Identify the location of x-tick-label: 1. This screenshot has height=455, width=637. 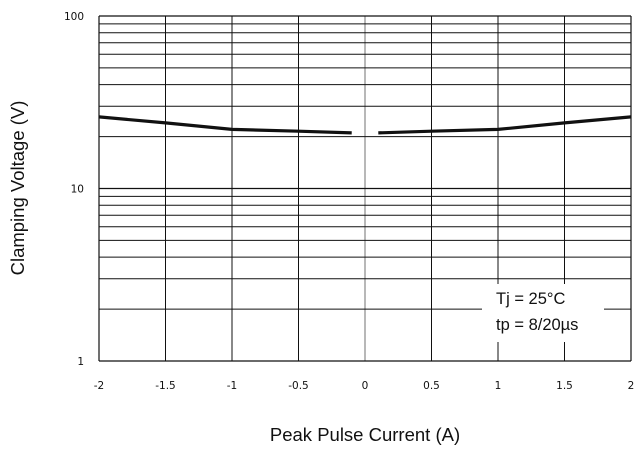
(498, 386).